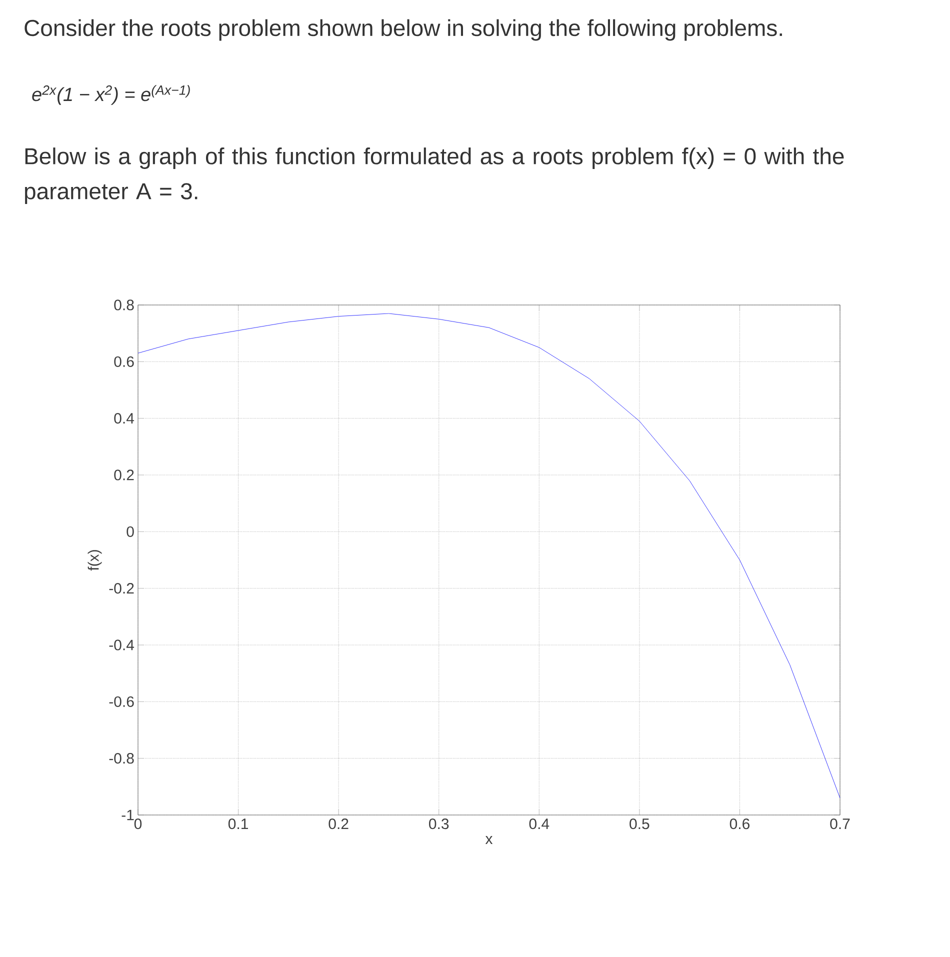 This screenshot has height=957, width=950. I want to click on text: e$^{2x}$(1 − x$^{2}$) = e$^{(Ax−1)}$, so click(111, 95).